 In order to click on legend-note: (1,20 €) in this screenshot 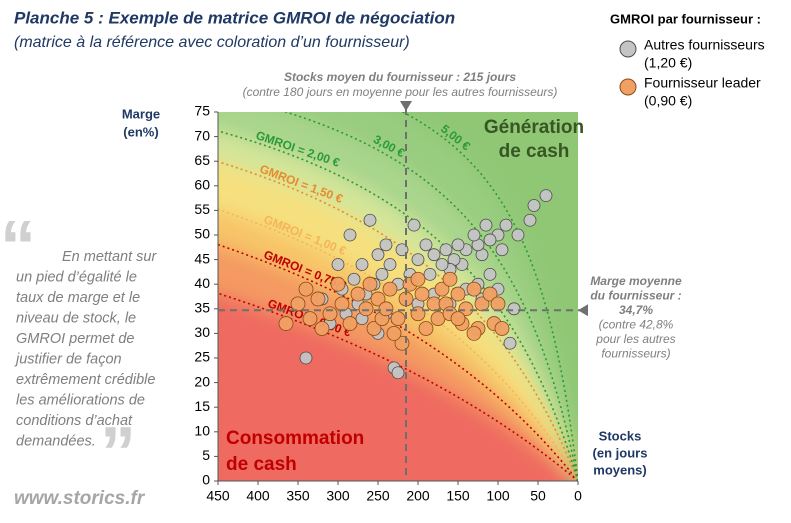, I will do `click(668, 63)`.